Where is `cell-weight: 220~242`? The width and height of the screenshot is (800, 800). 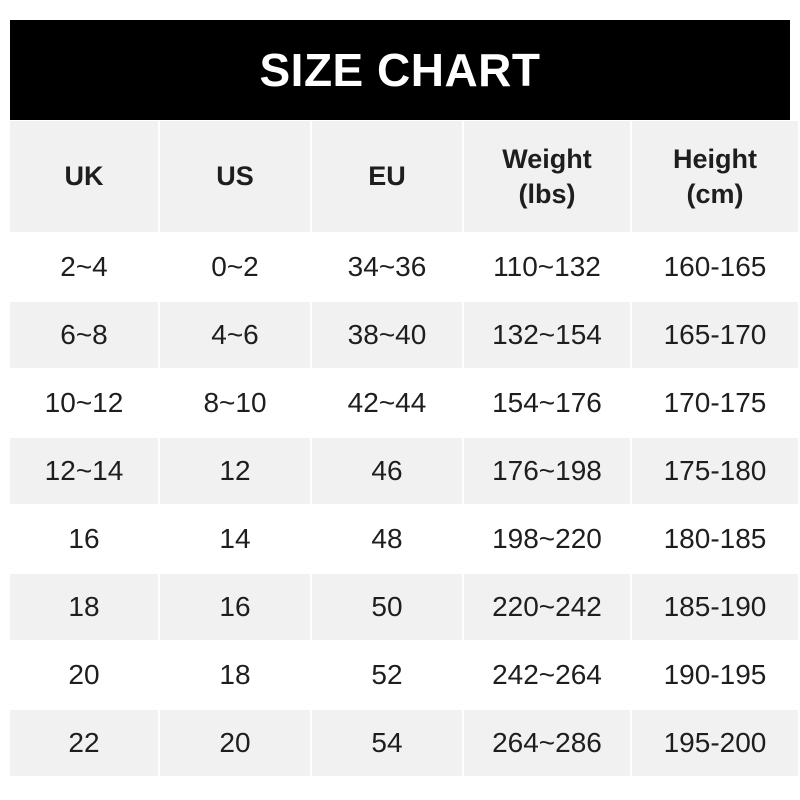 cell-weight: 220~242 is located at coordinates (547, 607).